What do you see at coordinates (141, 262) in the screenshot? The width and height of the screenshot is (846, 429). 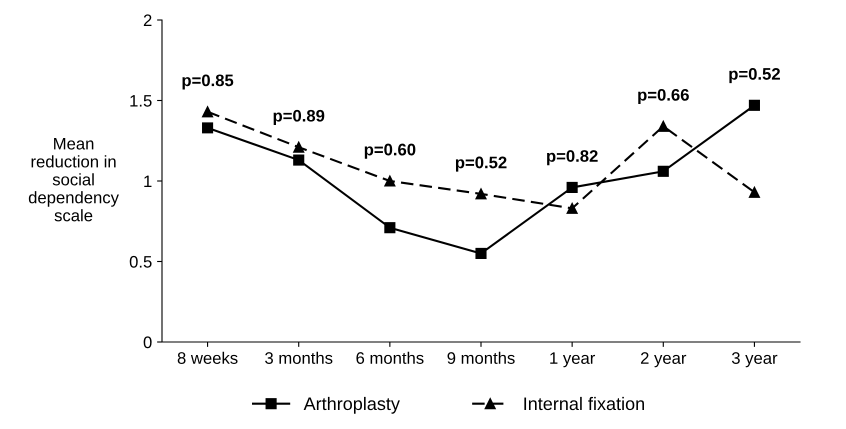 I see `y-tick-label: 0.5` at bounding box center [141, 262].